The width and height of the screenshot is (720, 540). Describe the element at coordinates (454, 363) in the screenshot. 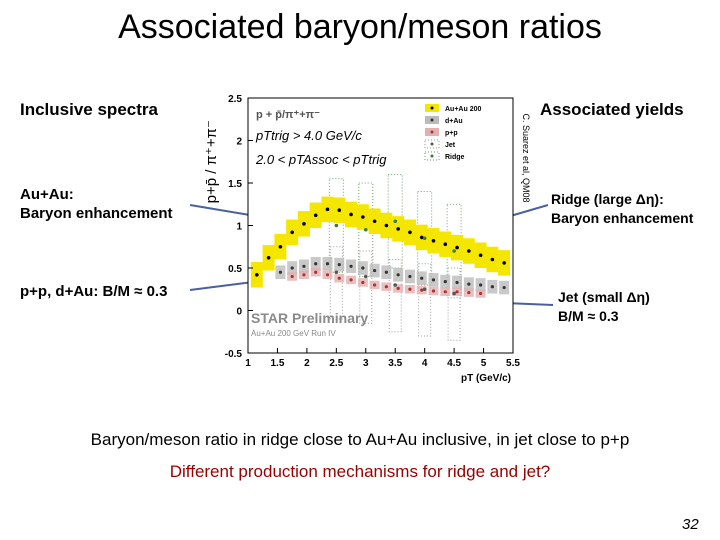

I see `x-tick-label: 4.5` at that location.